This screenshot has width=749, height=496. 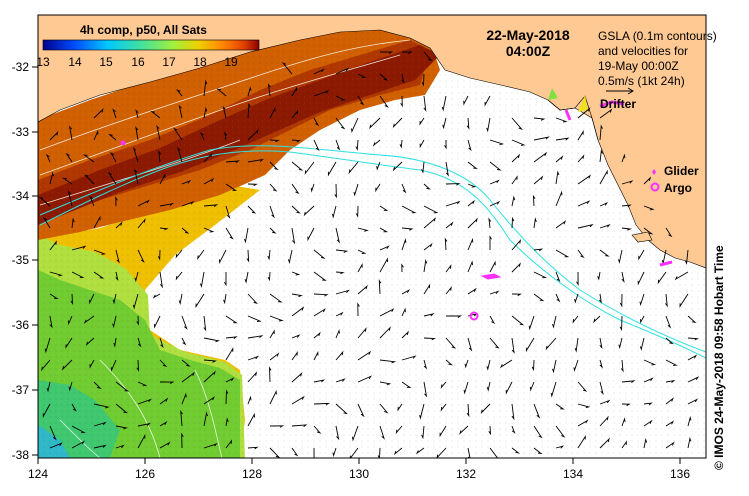 What do you see at coordinates (474, 316) in the screenshot?
I see `argo-float-marker` at bounding box center [474, 316].